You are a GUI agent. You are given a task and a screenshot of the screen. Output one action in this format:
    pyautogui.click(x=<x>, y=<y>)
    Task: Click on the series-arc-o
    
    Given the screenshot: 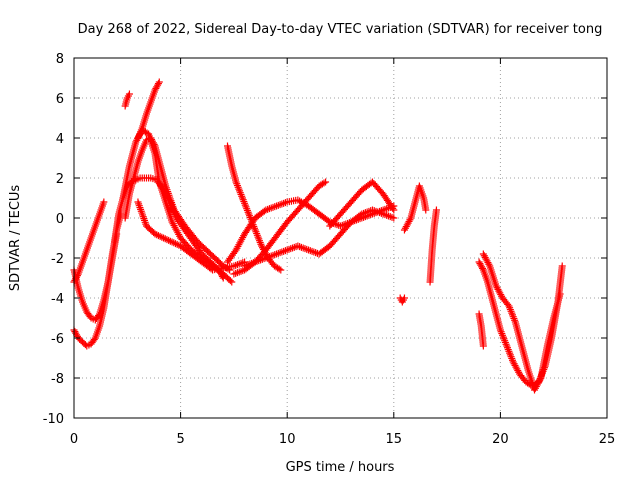 What is the action you would take?
    pyautogui.click(x=415, y=208)
    